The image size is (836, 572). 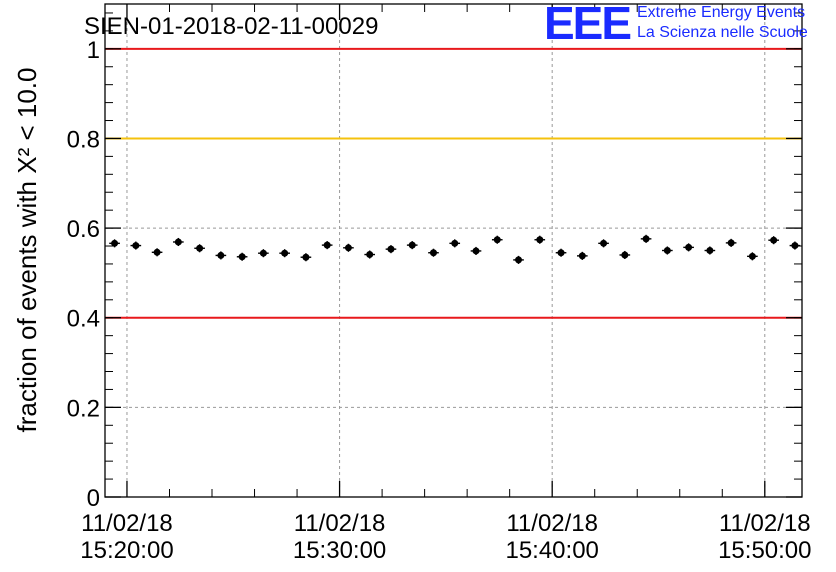 What do you see at coordinates (126, 550) in the screenshot?
I see `x-tick-label-time: 15:20:00` at bounding box center [126, 550].